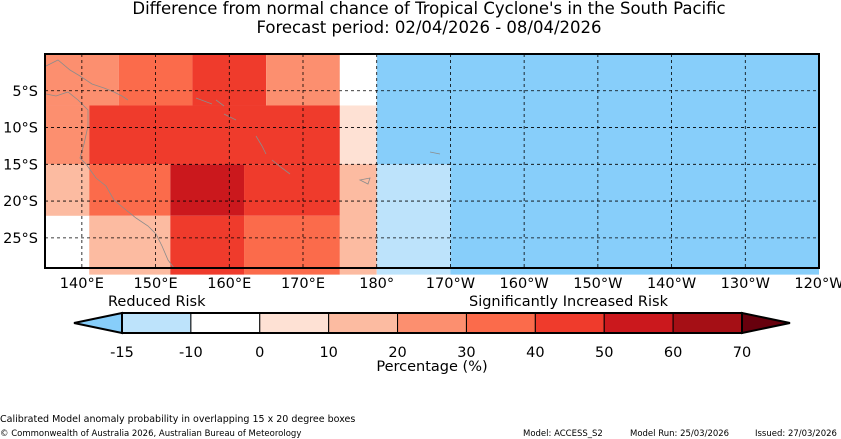 This screenshot has width=841, height=439. What do you see at coordinates (604, 353) in the screenshot?
I see `colorbar-tick-label: 50` at bounding box center [604, 353].